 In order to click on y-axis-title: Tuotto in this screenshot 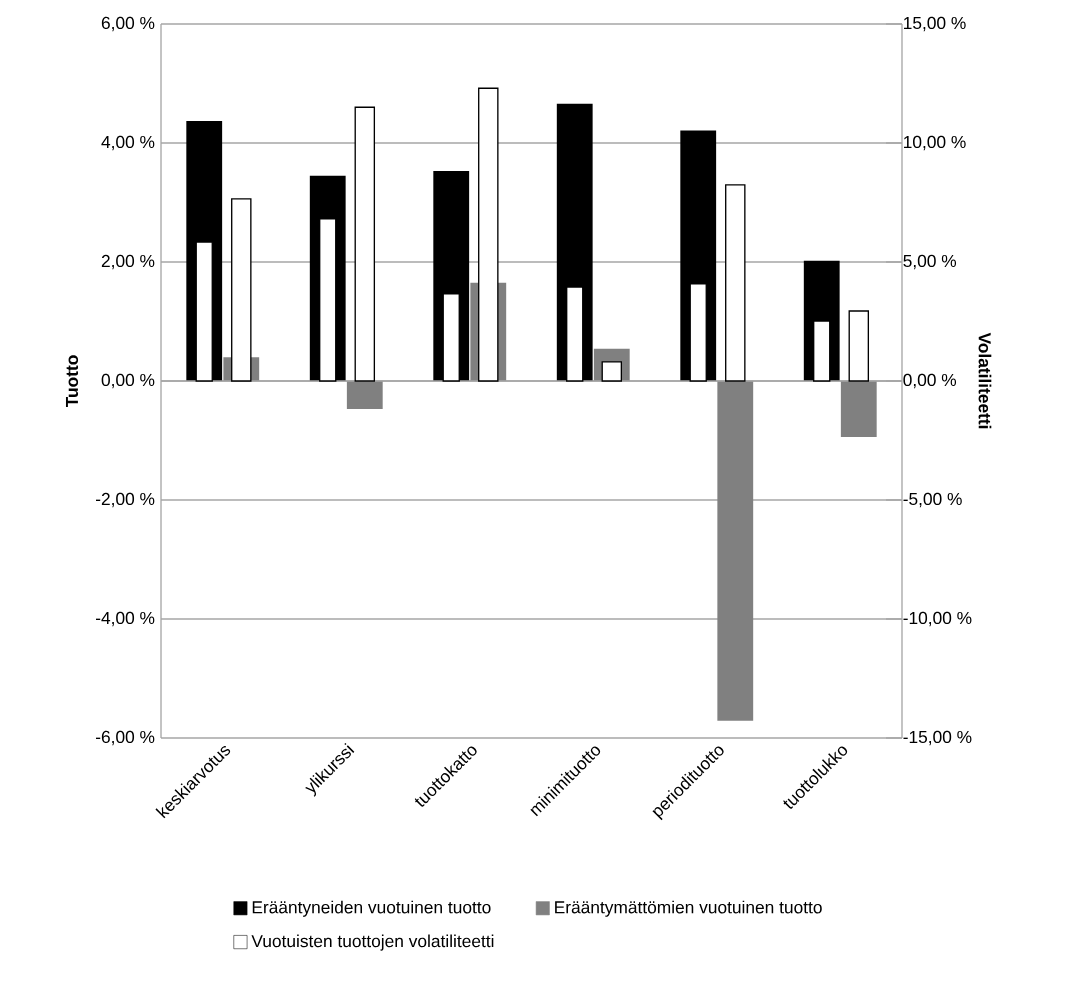, I will do `click(72, 381)`.